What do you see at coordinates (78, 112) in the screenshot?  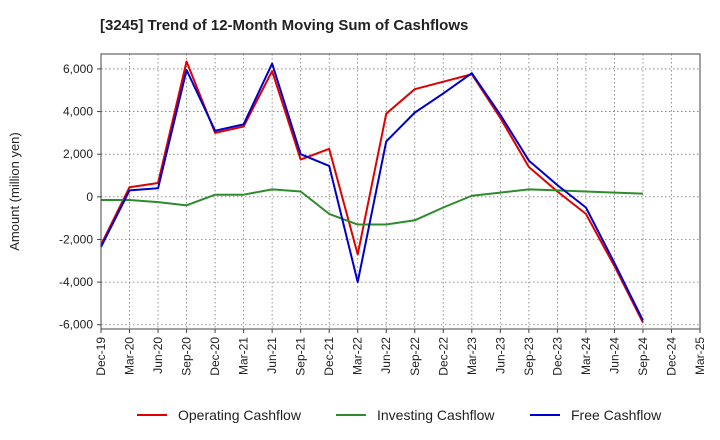 I see `y-tick-label: 4,000` at bounding box center [78, 112].